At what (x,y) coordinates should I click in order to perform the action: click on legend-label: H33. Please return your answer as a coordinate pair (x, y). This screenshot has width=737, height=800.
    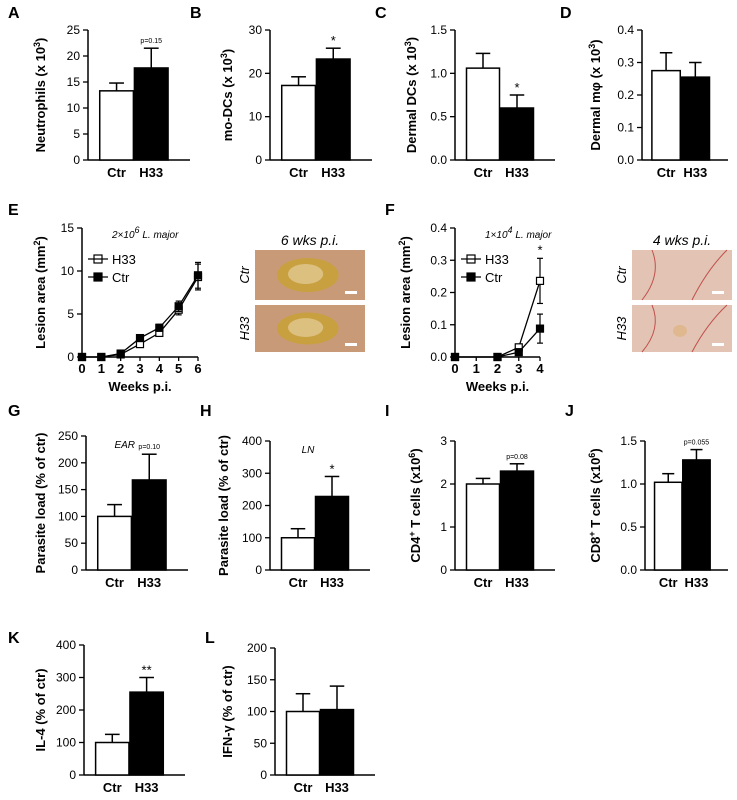
    Looking at the image, I should click on (497, 259).